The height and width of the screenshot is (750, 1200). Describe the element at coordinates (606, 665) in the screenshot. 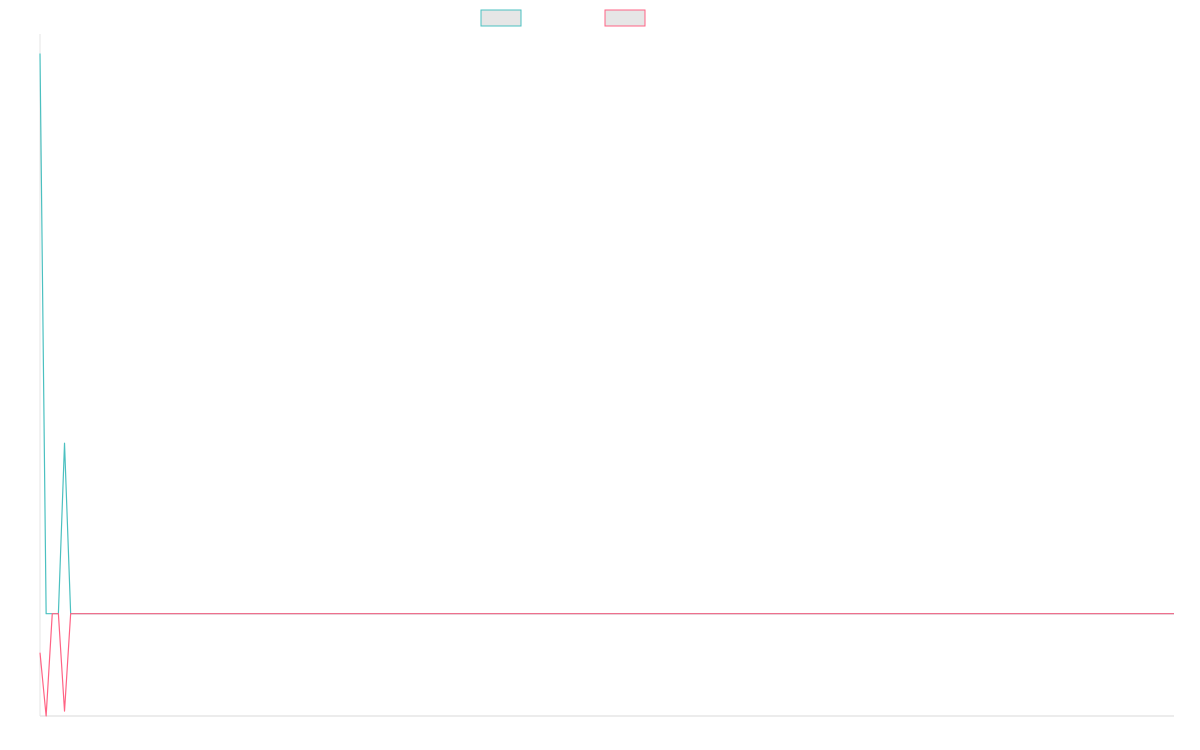

I see `series-2-line` at that location.